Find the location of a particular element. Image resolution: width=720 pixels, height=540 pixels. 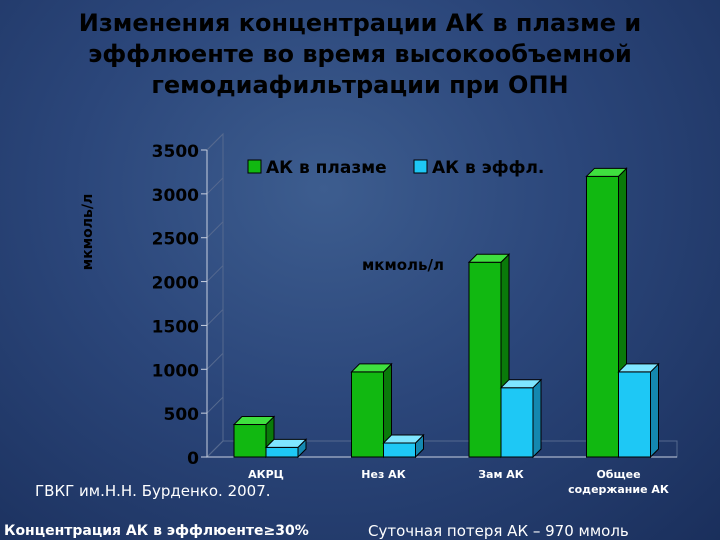

y-tick-label: 3500 is located at coordinates (175, 152).